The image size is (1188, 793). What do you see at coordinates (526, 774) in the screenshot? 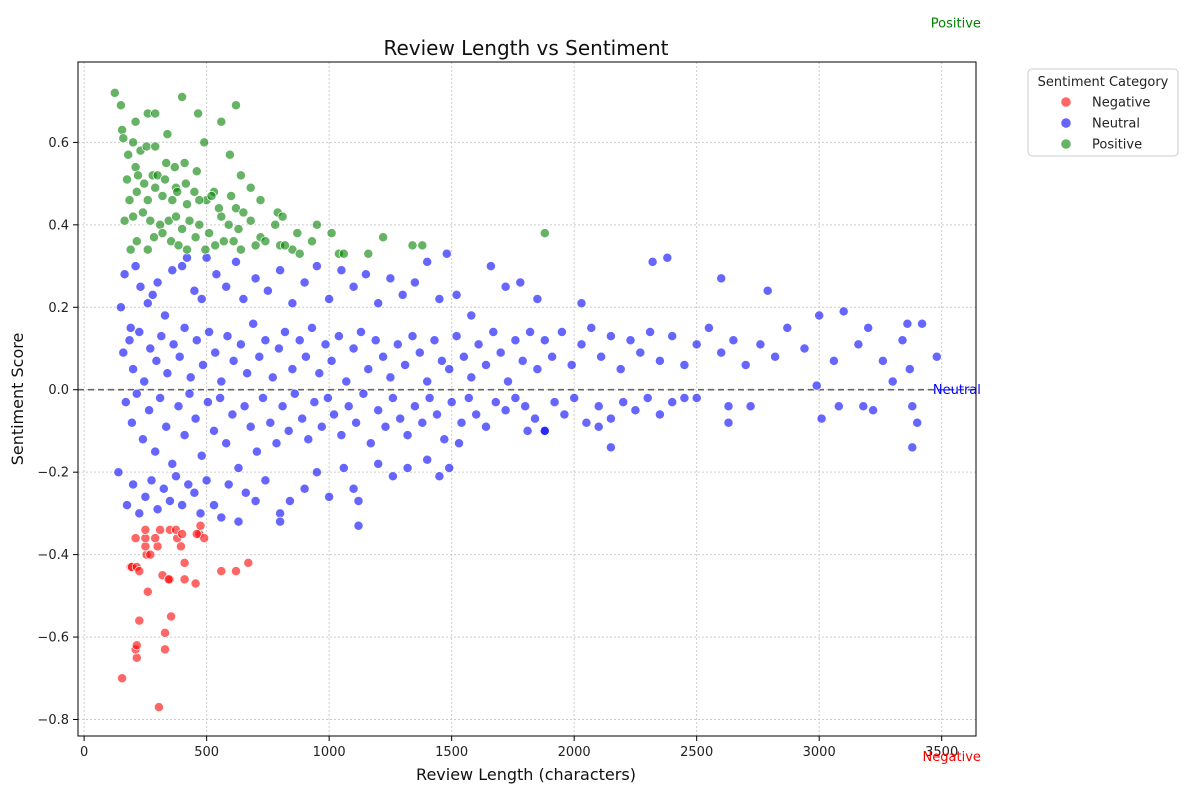
I see `x-axis-label: Review Length (characters)` at bounding box center [526, 774].